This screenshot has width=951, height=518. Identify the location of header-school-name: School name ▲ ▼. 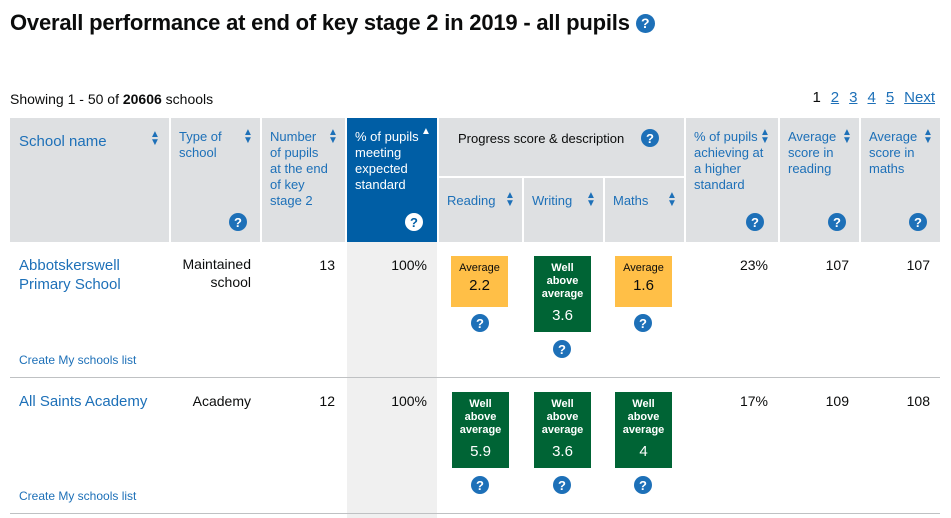
(89, 180).